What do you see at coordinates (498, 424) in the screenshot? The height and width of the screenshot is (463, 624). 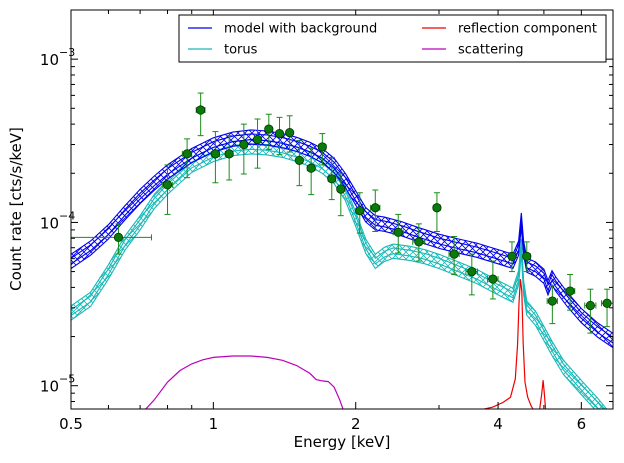 I see `x-tick-label: 4` at bounding box center [498, 424].